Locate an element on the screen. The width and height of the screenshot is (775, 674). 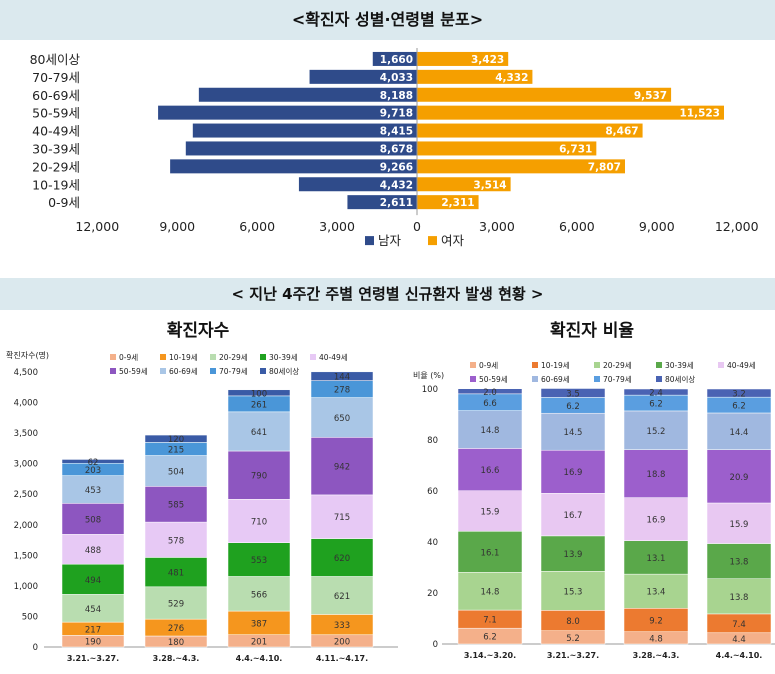
pyramid-value-female: 8,467 is located at coordinates (621, 132).